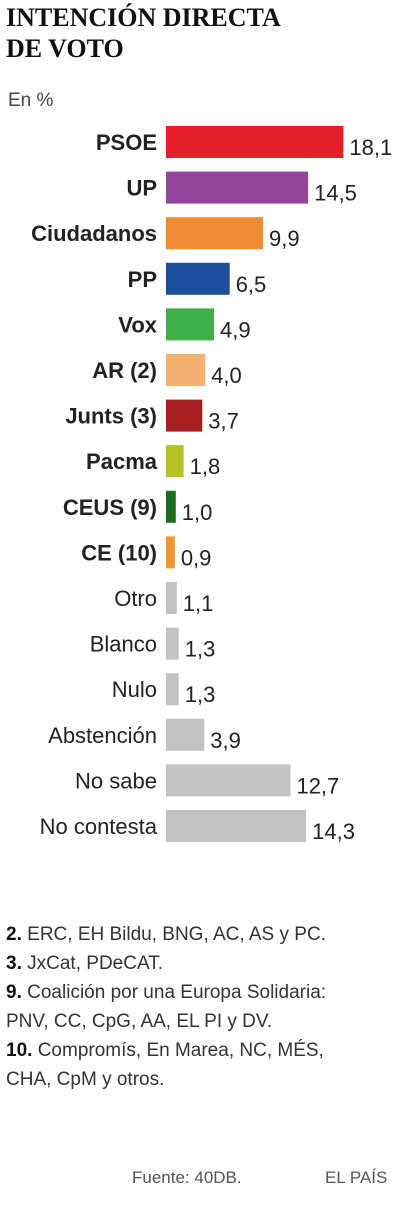 This screenshot has height=1222, width=414. What do you see at coordinates (142, 279) in the screenshot?
I see `category-label: PP` at bounding box center [142, 279].